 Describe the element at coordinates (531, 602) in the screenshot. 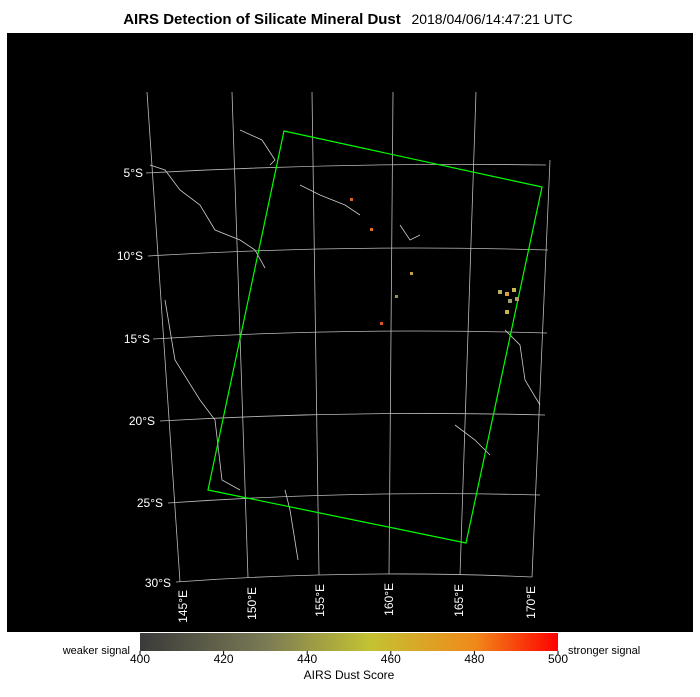

I see `lon-label: 170°E` at that location.